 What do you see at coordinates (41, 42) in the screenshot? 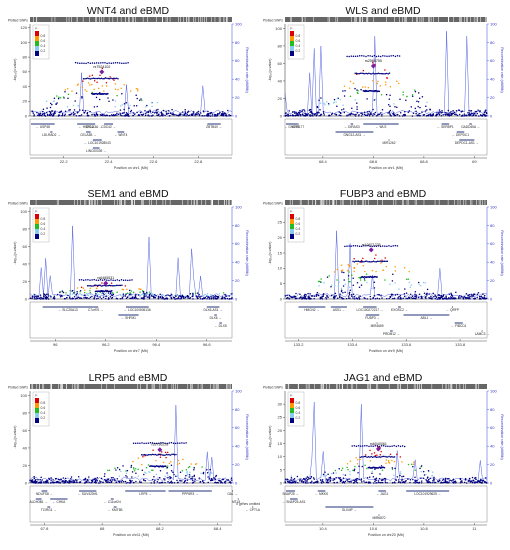
I see `r2-legend: r²0.80.60.40.2` at bounding box center [41, 42].